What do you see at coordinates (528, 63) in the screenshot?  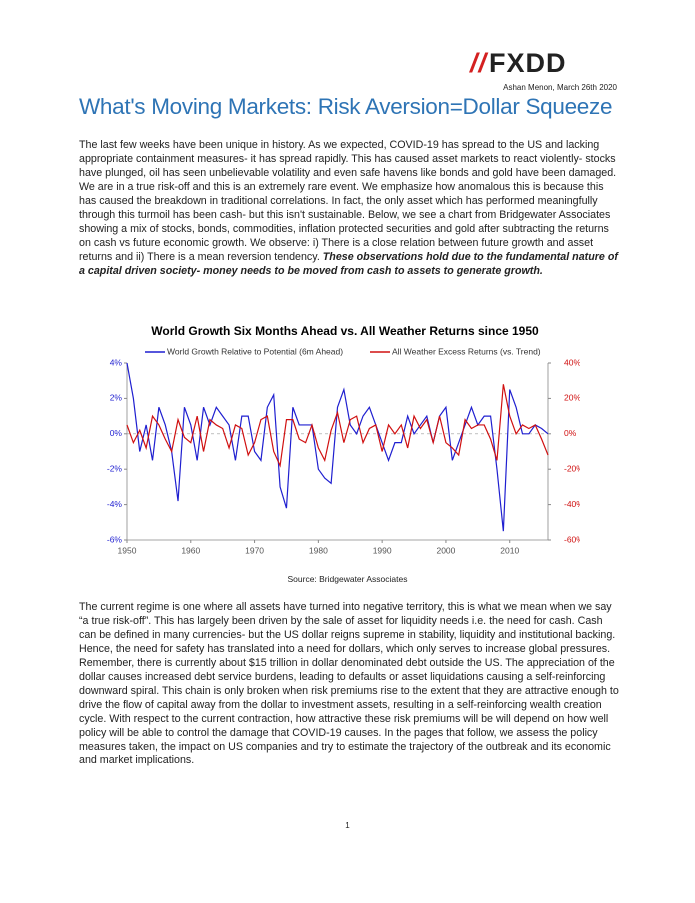 I see `logo-text: FXDD` at bounding box center [528, 63].